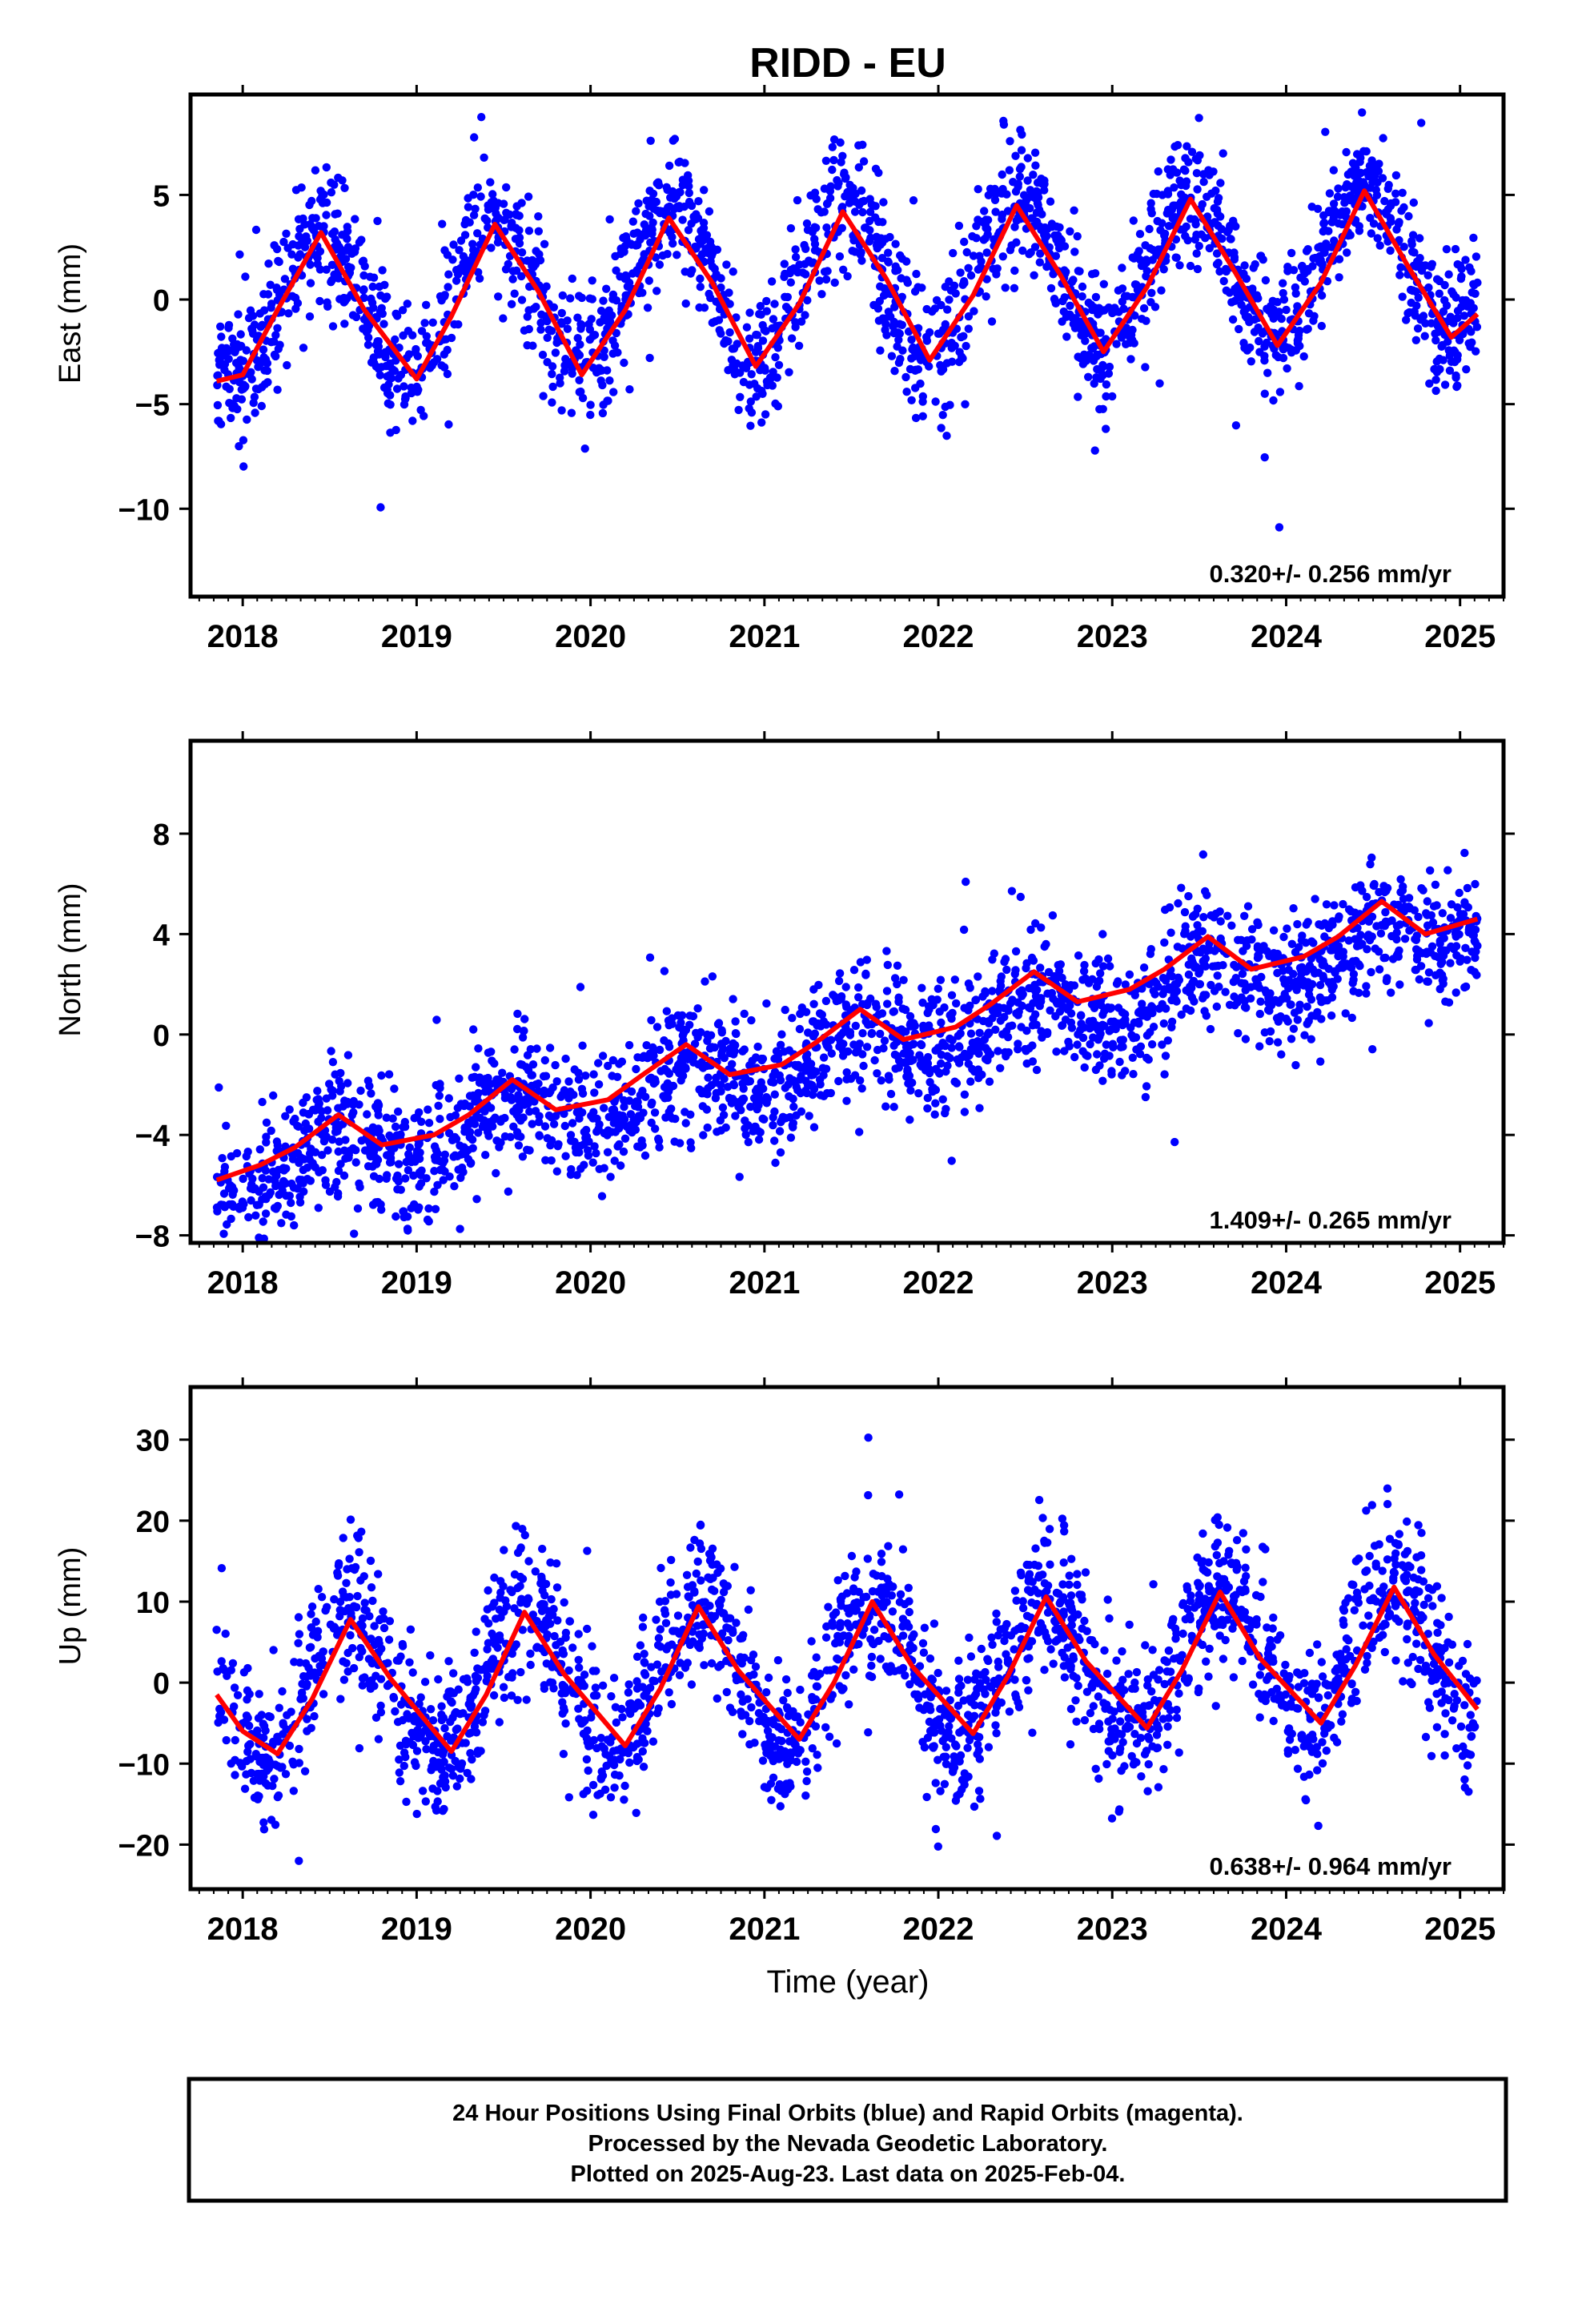  Describe the element at coordinates (161, 301) in the screenshot. I see `east-ytick-label: 0` at that location.